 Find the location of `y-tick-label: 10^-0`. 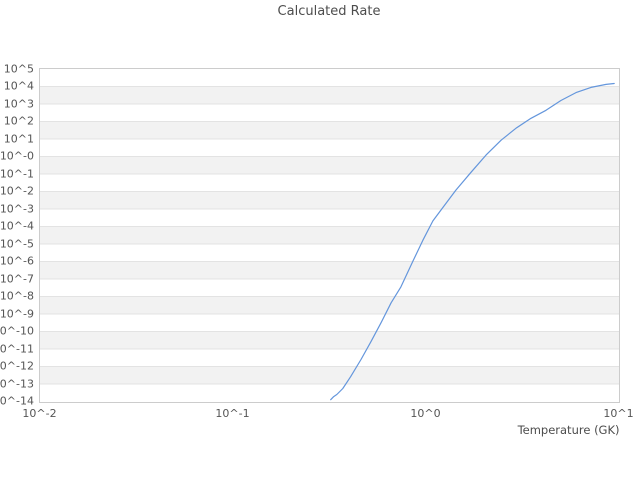

y-tick-label: 10^-0 is located at coordinates (17, 156).